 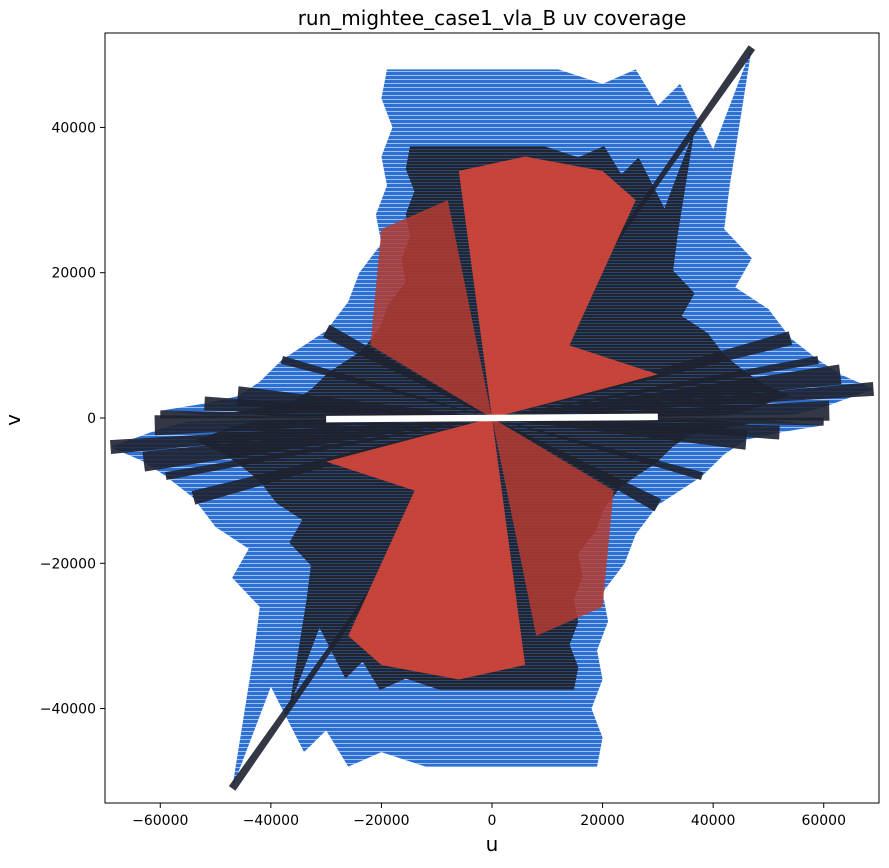 I want to click on x-axis-label: u, so click(x=492, y=844).